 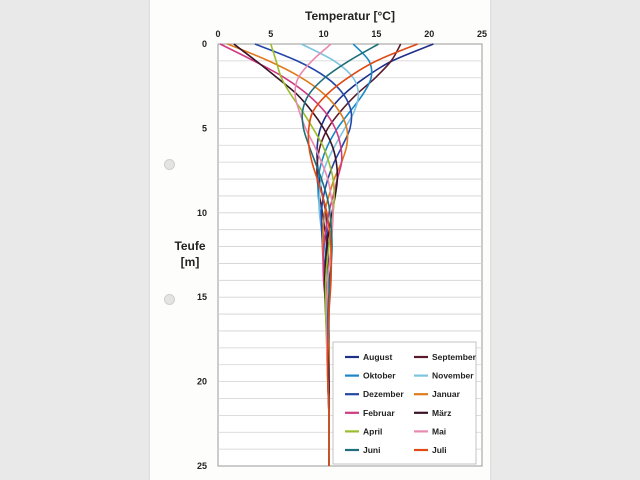 What do you see at coordinates (217, 34) in the screenshot?
I see `x-tick-label: 0` at bounding box center [217, 34].